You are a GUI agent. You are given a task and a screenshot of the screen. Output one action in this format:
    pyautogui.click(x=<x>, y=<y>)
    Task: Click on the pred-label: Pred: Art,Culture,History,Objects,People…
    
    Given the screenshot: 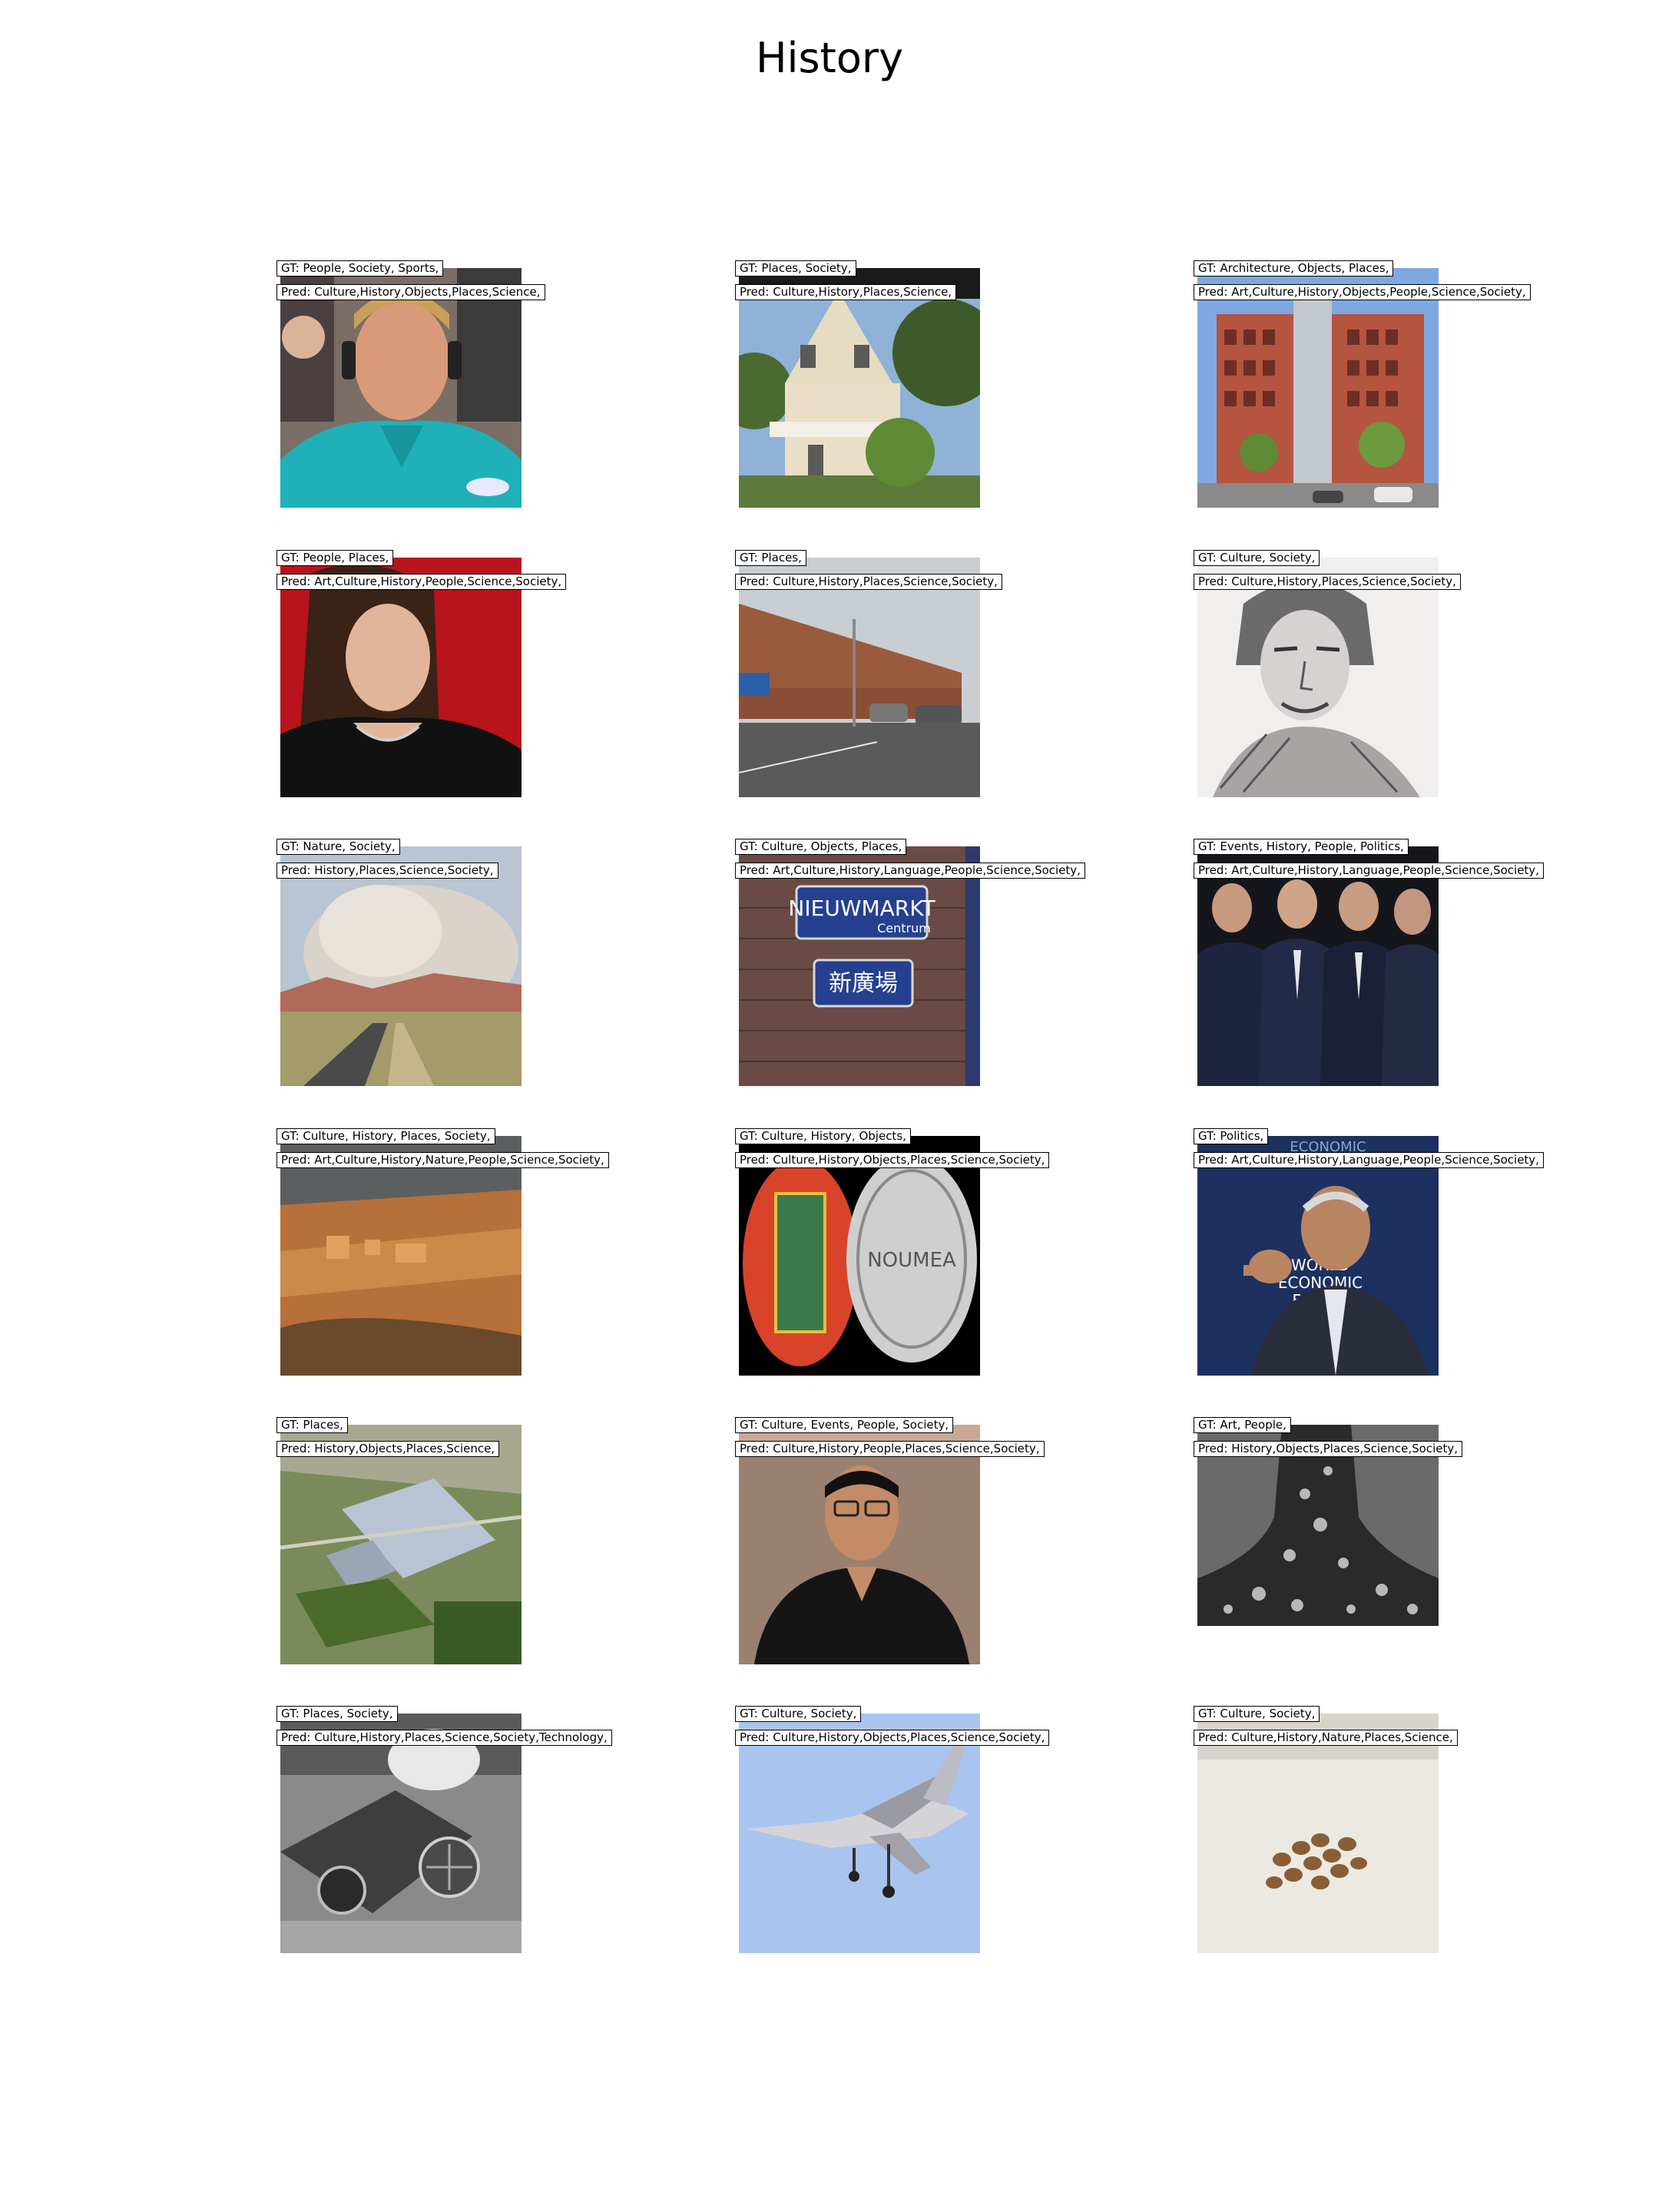 What is the action you would take?
    pyautogui.click(x=1363, y=292)
    